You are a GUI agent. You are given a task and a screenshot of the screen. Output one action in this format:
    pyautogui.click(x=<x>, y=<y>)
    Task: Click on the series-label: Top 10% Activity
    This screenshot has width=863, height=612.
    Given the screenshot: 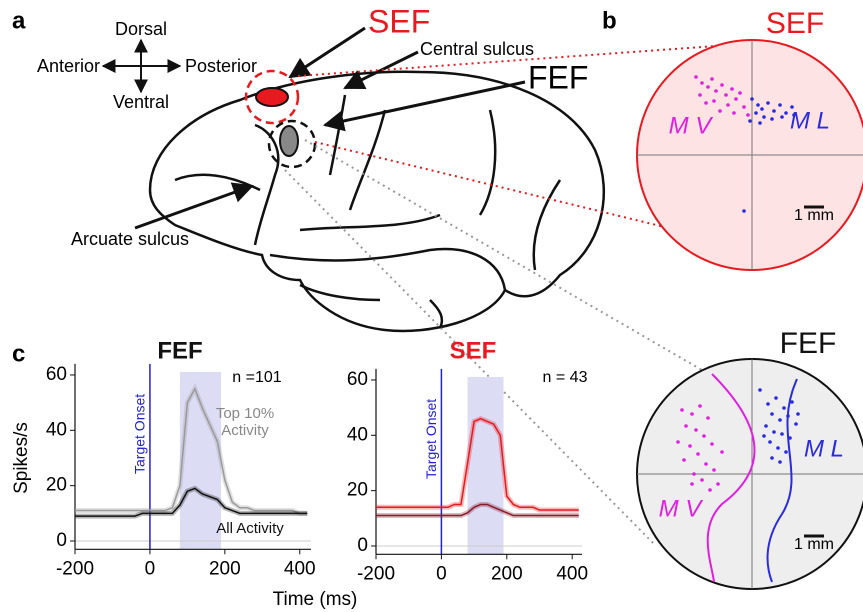 What is the action you would take?
    pyautogui.click(x=245, y=422)
    